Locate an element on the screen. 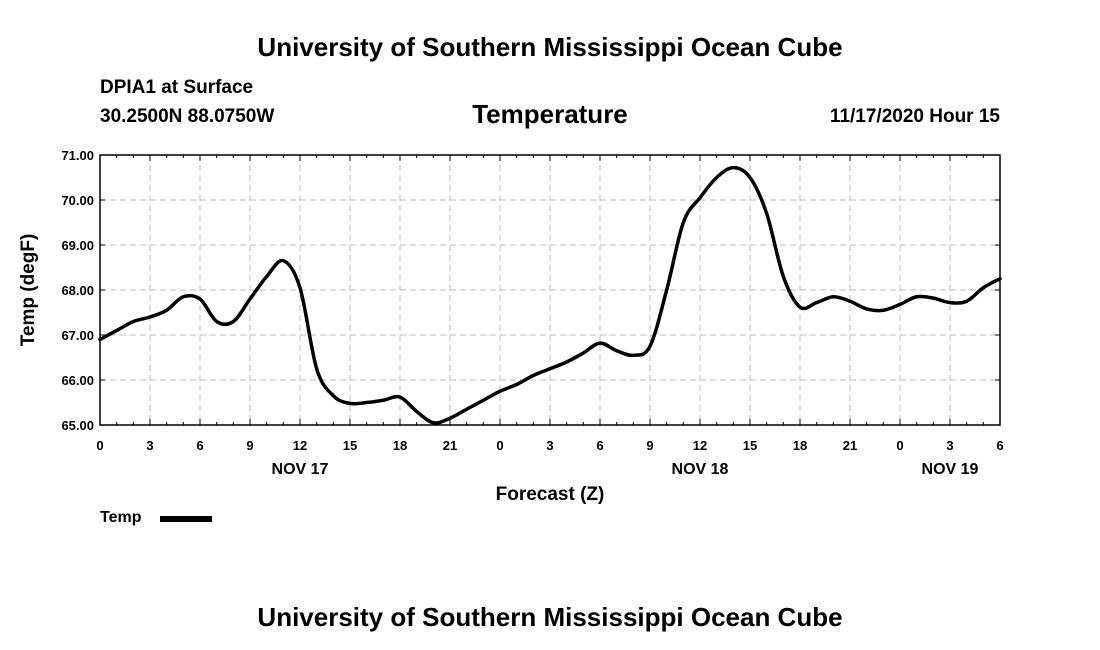 The image size is (1100, 650). y-tick-label: 70.00 is located at coordinates (77, 200).